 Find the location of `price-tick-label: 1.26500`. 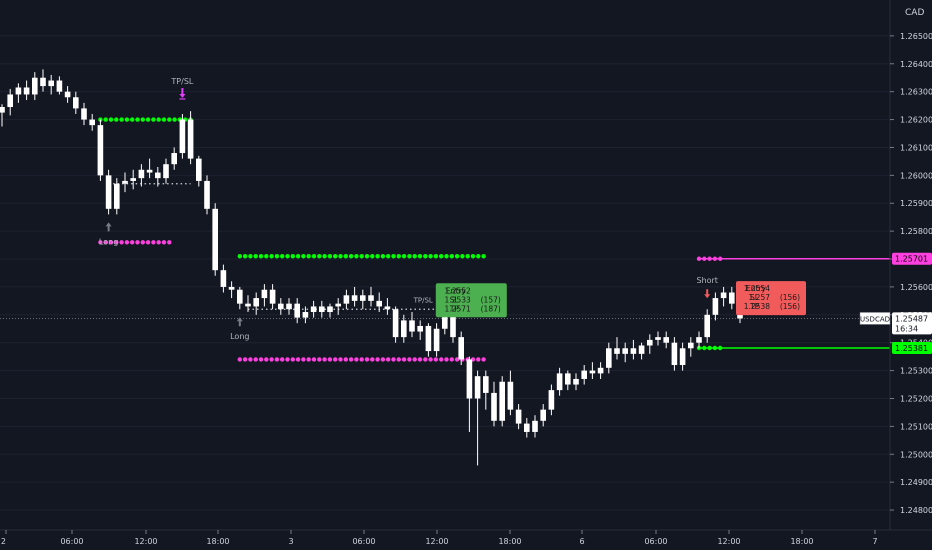

price-tick-label: 1.26500 is located at coordinates (916, 36).